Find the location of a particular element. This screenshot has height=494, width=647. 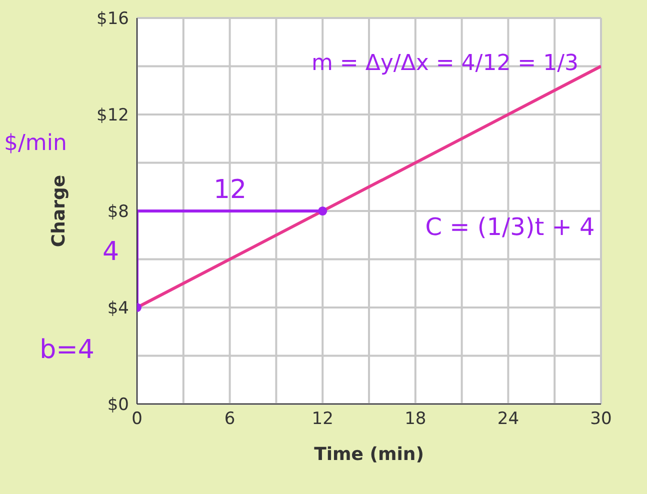

annotation: 12 is located at coordinates (230, 190).